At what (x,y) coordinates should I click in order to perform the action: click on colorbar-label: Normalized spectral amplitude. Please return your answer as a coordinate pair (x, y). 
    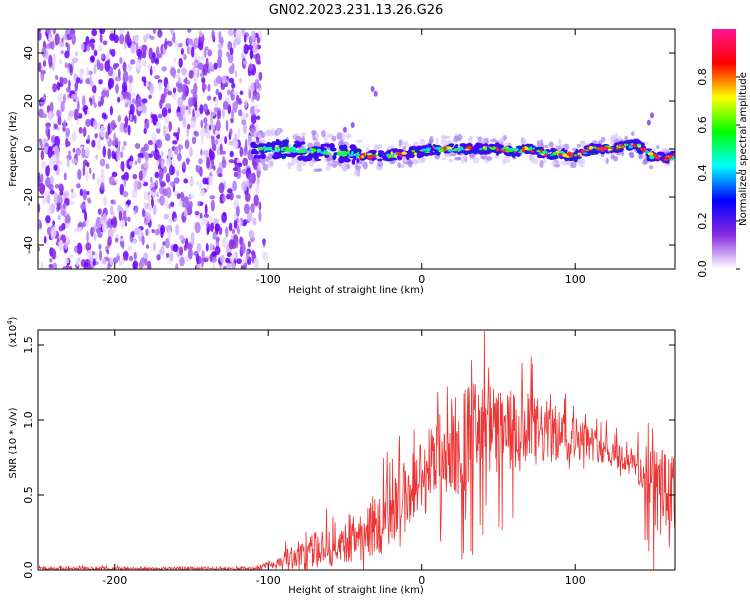
    Looking at the image, I should click on (743, 149).